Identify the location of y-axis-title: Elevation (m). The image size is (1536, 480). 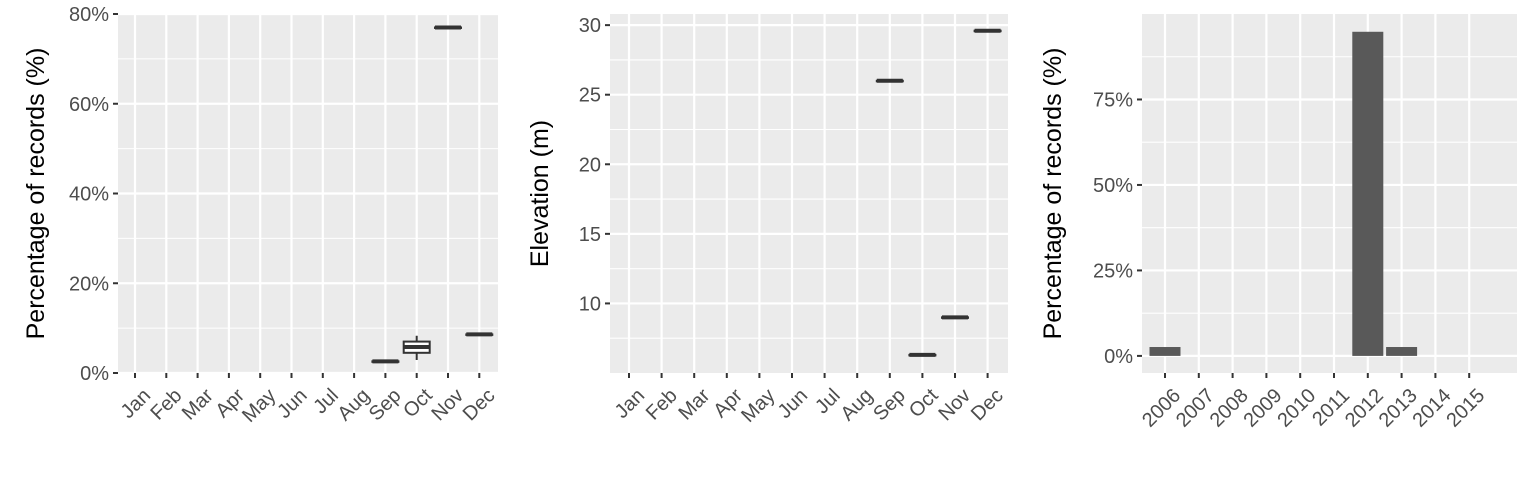
(540, 193).